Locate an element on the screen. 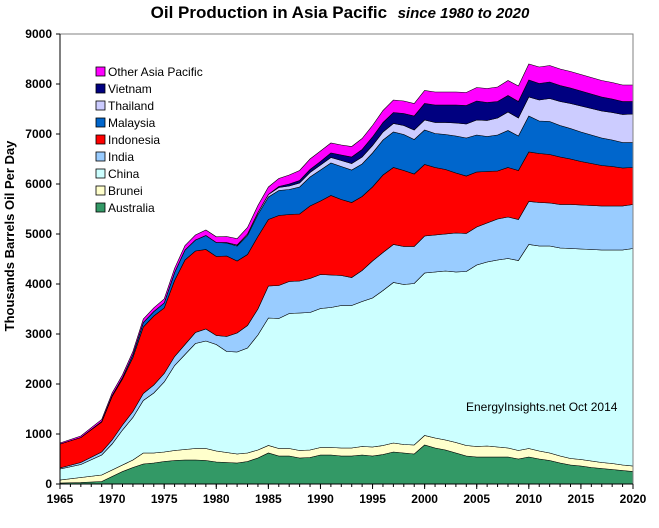 The image size is (659, 528). legend-label-other-asia-pacific: Other Asia Pacific is located at coordinates (155, 72).